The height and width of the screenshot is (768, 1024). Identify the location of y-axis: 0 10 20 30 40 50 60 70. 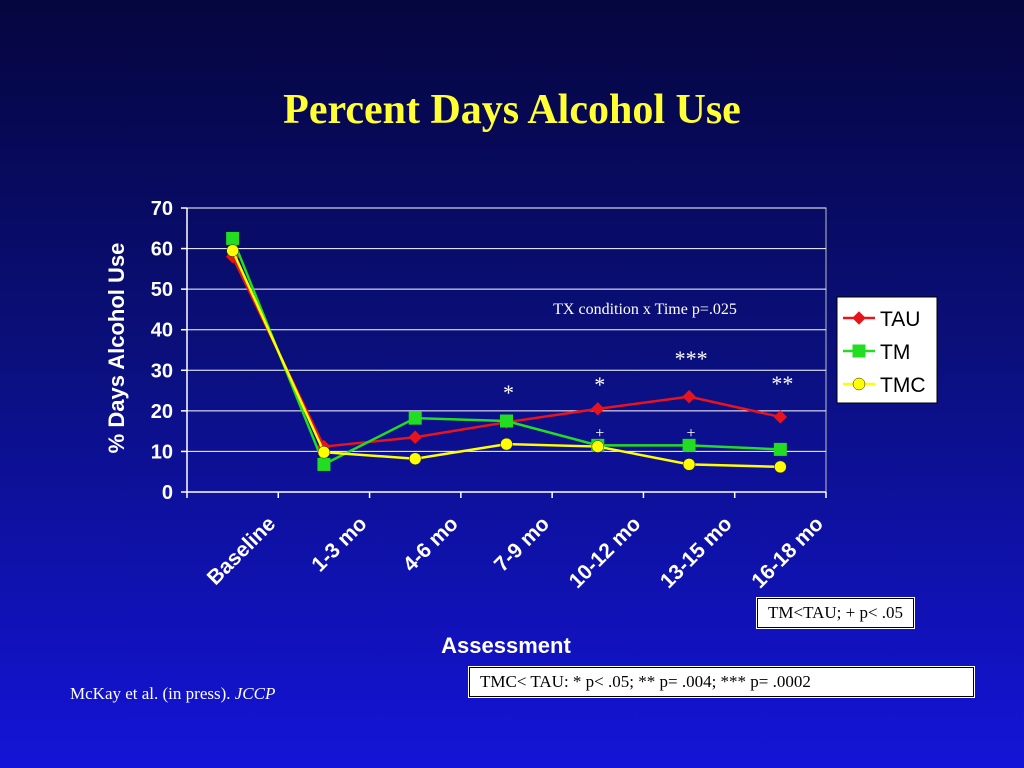
(169, 351).